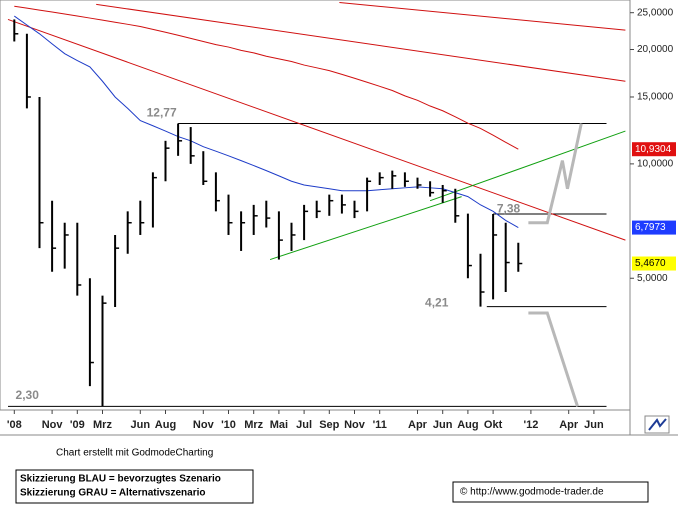 The width and height of the screenshot is (678, 522). Describe the element at coordinates (655, 97) in the screenshot. I see `y-tick-label: 15,0000` at that location.